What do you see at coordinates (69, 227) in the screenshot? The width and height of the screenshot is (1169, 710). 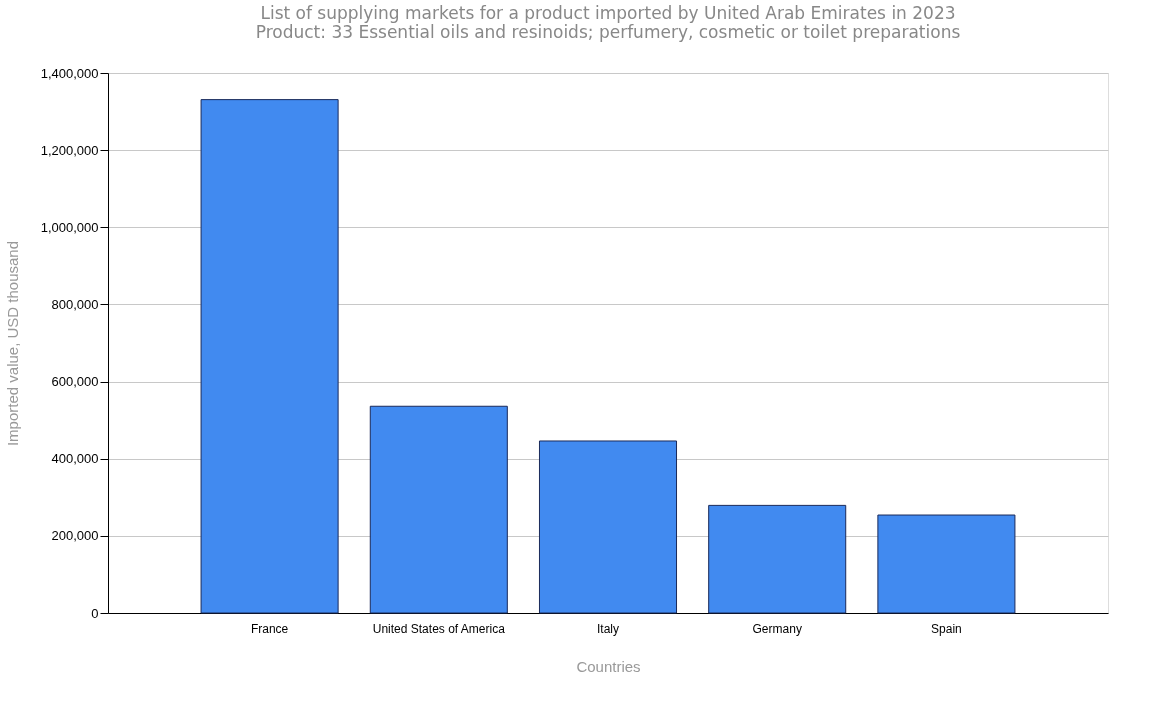 I see `y-tick-label: 1,000,000` at bounding box center [69, 227].